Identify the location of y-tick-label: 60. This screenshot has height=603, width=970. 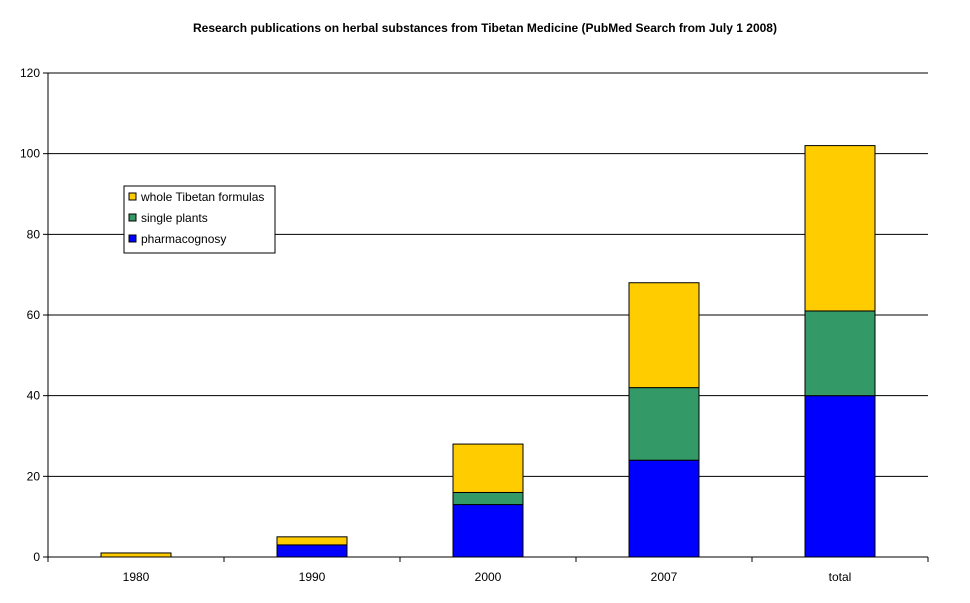
(34, 315).